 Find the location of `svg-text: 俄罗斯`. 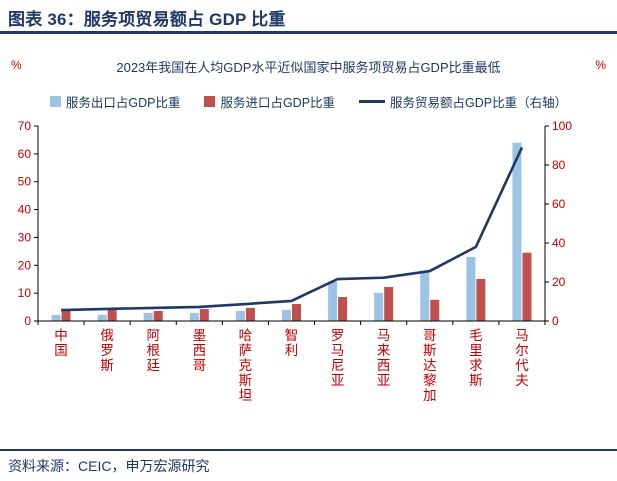

svg-text: 俄罗斯 is located at coordinates (107, 350).